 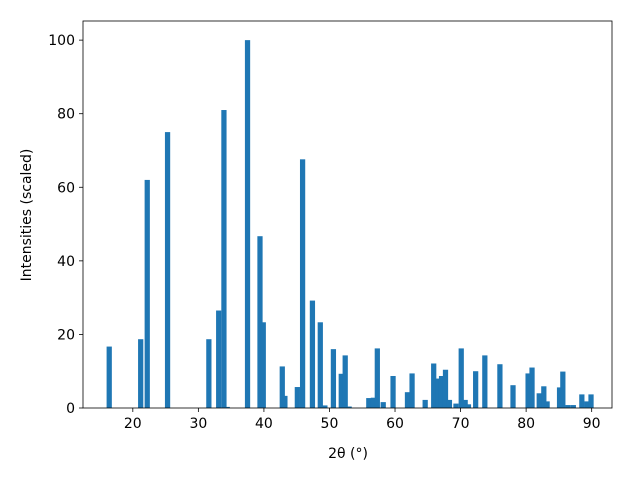 What do you see at coordinates (348, 454) in the screenshot?
I see `x-axis-label: 2θ (°)` at bounding box center [348, 454].